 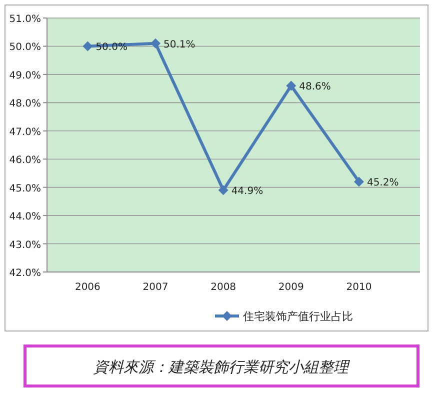 I want to click on x-tick-label: 2009, so click(x=291, y=287).